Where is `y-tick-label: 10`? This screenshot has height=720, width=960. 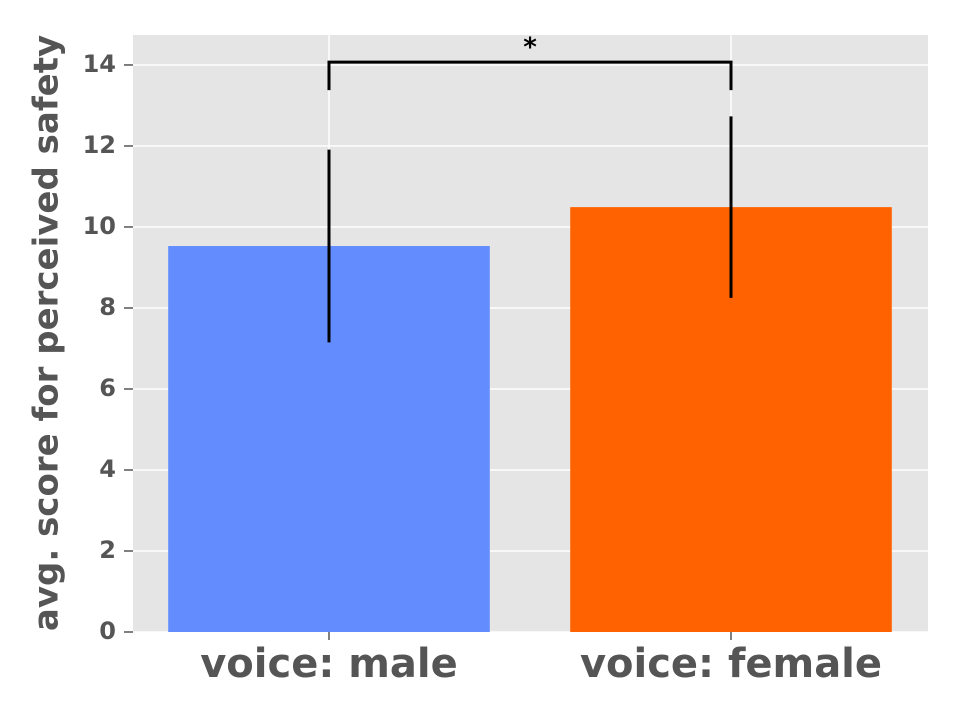 y-tick-label: 10 is located at coordinates (99, 226).